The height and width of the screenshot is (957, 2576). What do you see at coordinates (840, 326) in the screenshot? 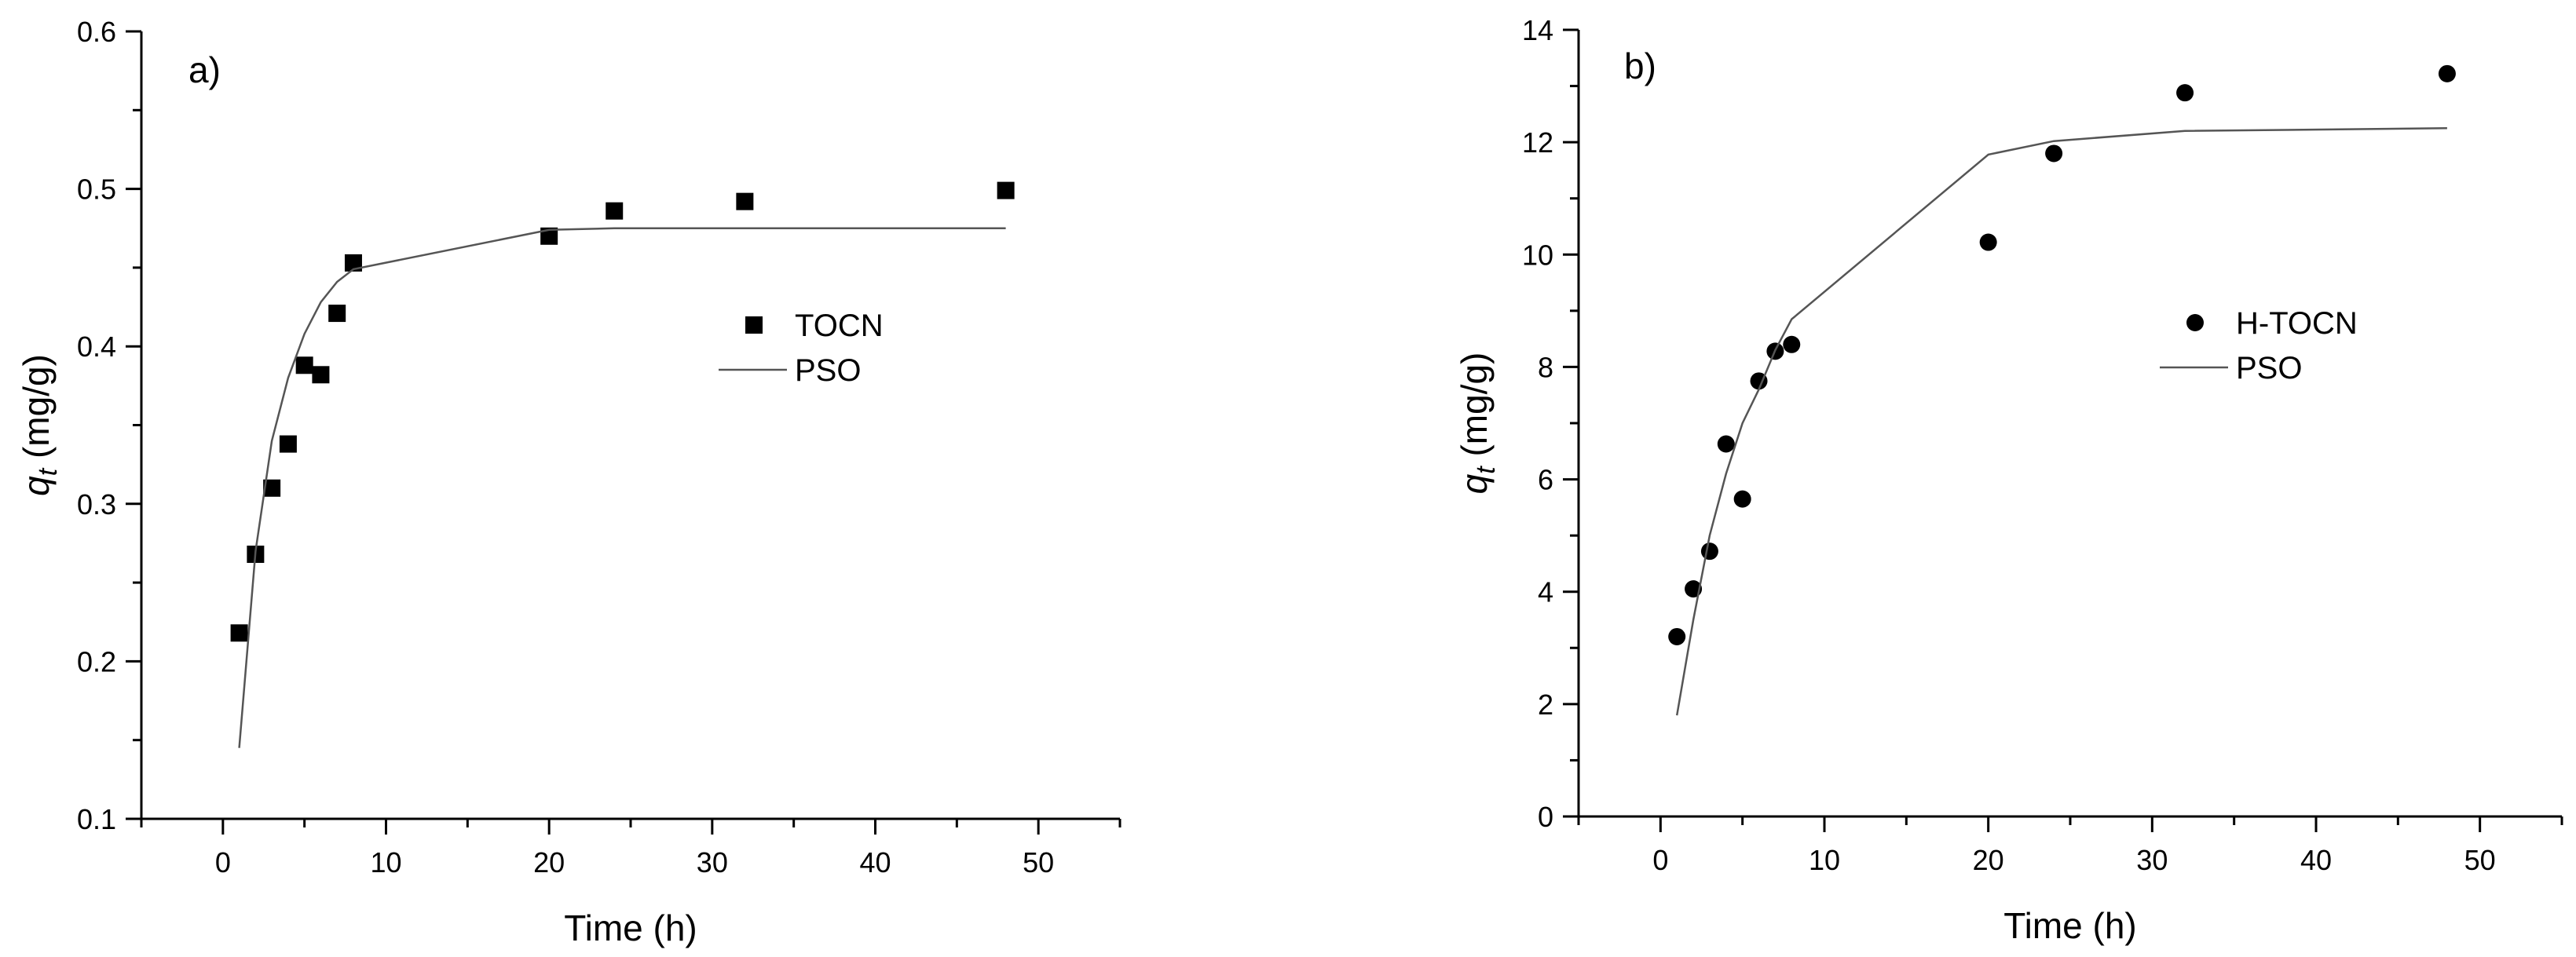
I see `legend-label: TOCN` at bounding box center [840, 326].